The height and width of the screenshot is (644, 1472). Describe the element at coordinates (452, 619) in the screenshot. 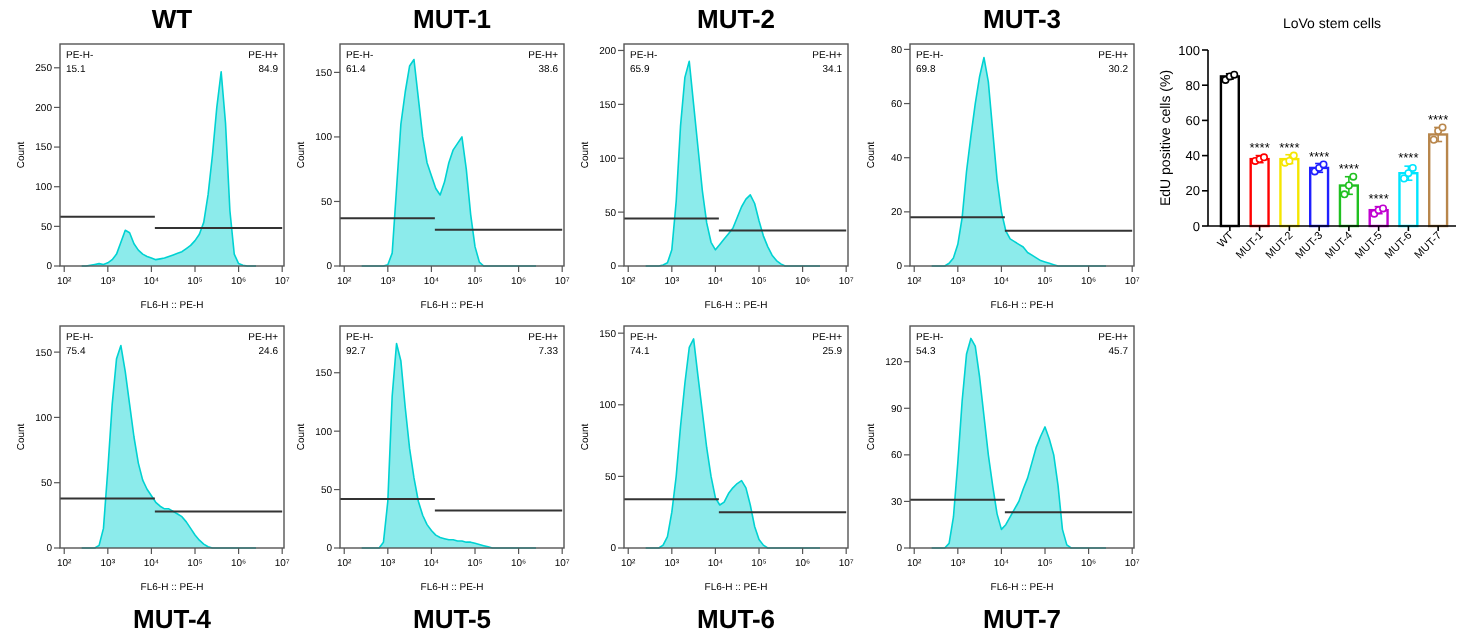

I see `text: MUT-5` at that location.